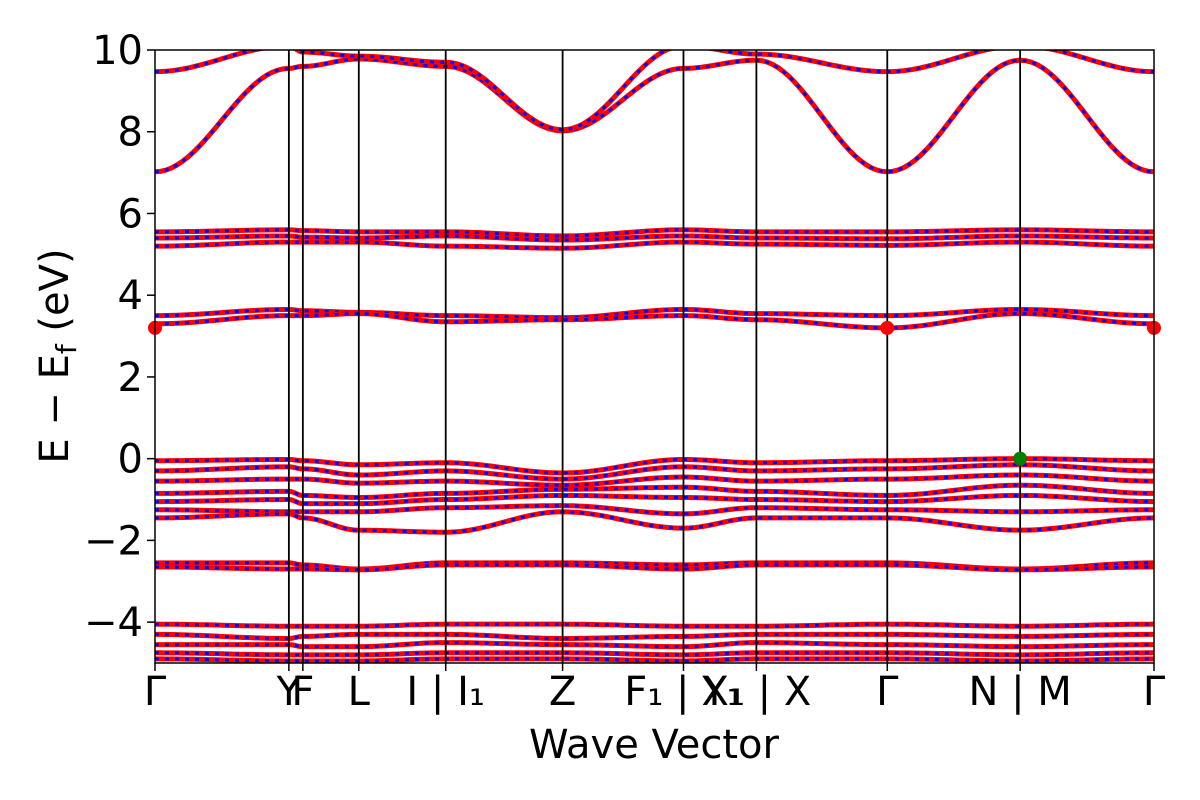 The image size is (1200, 800). Describe the element at coordinates (654, 645) in the screenshot. I see `band-18-spin-down` at that location.